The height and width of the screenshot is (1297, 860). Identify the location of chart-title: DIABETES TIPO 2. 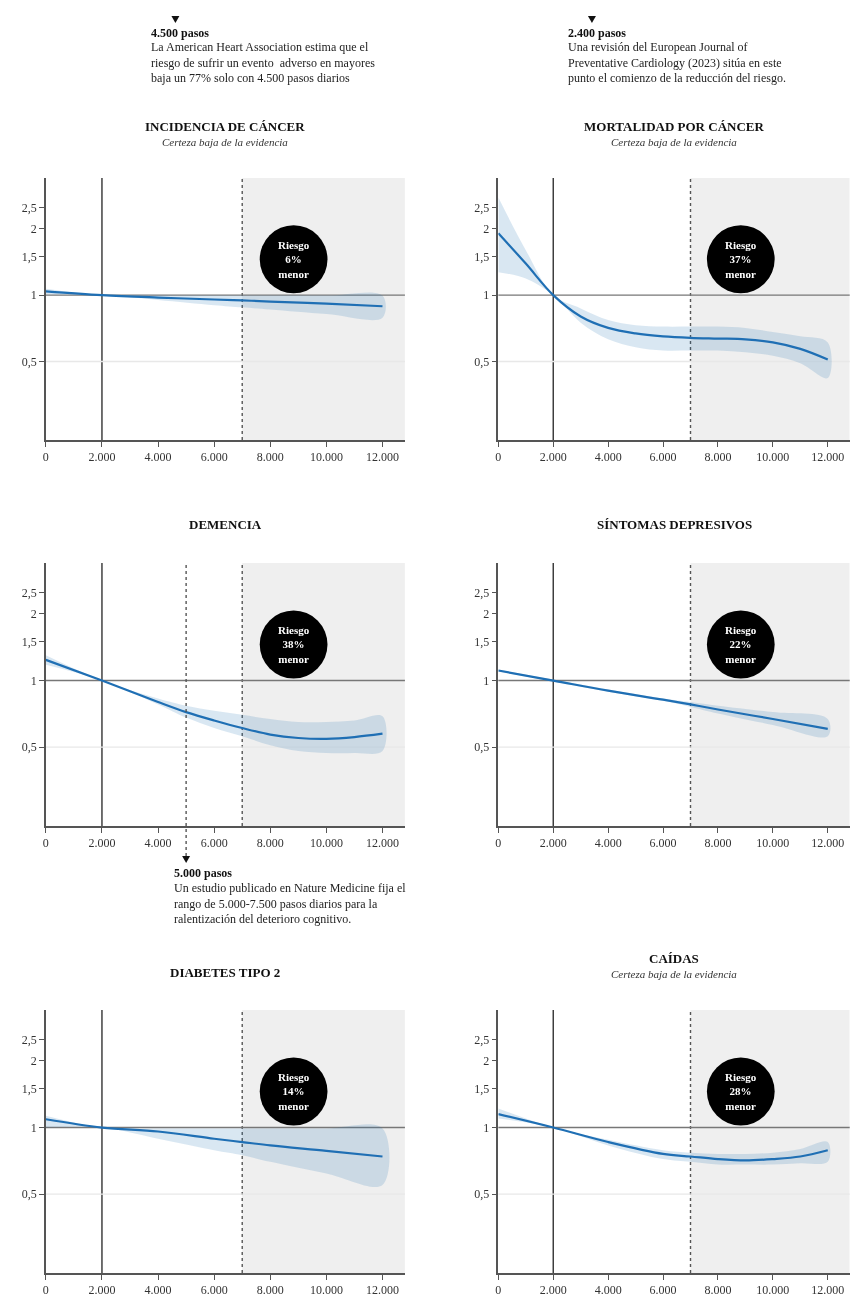
(225, 972).